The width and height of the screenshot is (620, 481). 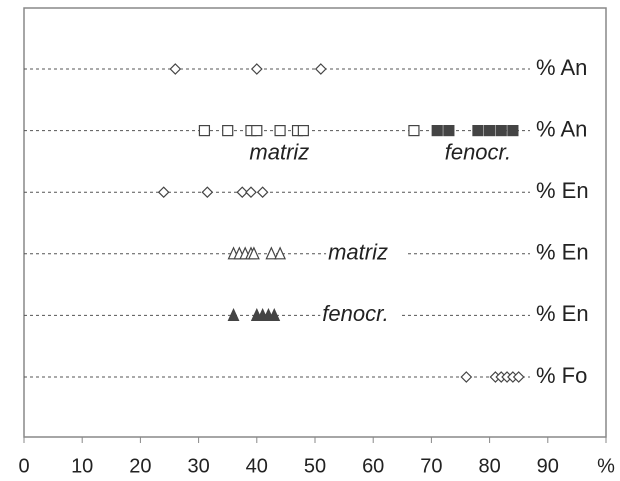 What do you see at coordinates (23, 466) in the screenshot?
I see `x-tick-label: 0` at bounding box center [23, 466].